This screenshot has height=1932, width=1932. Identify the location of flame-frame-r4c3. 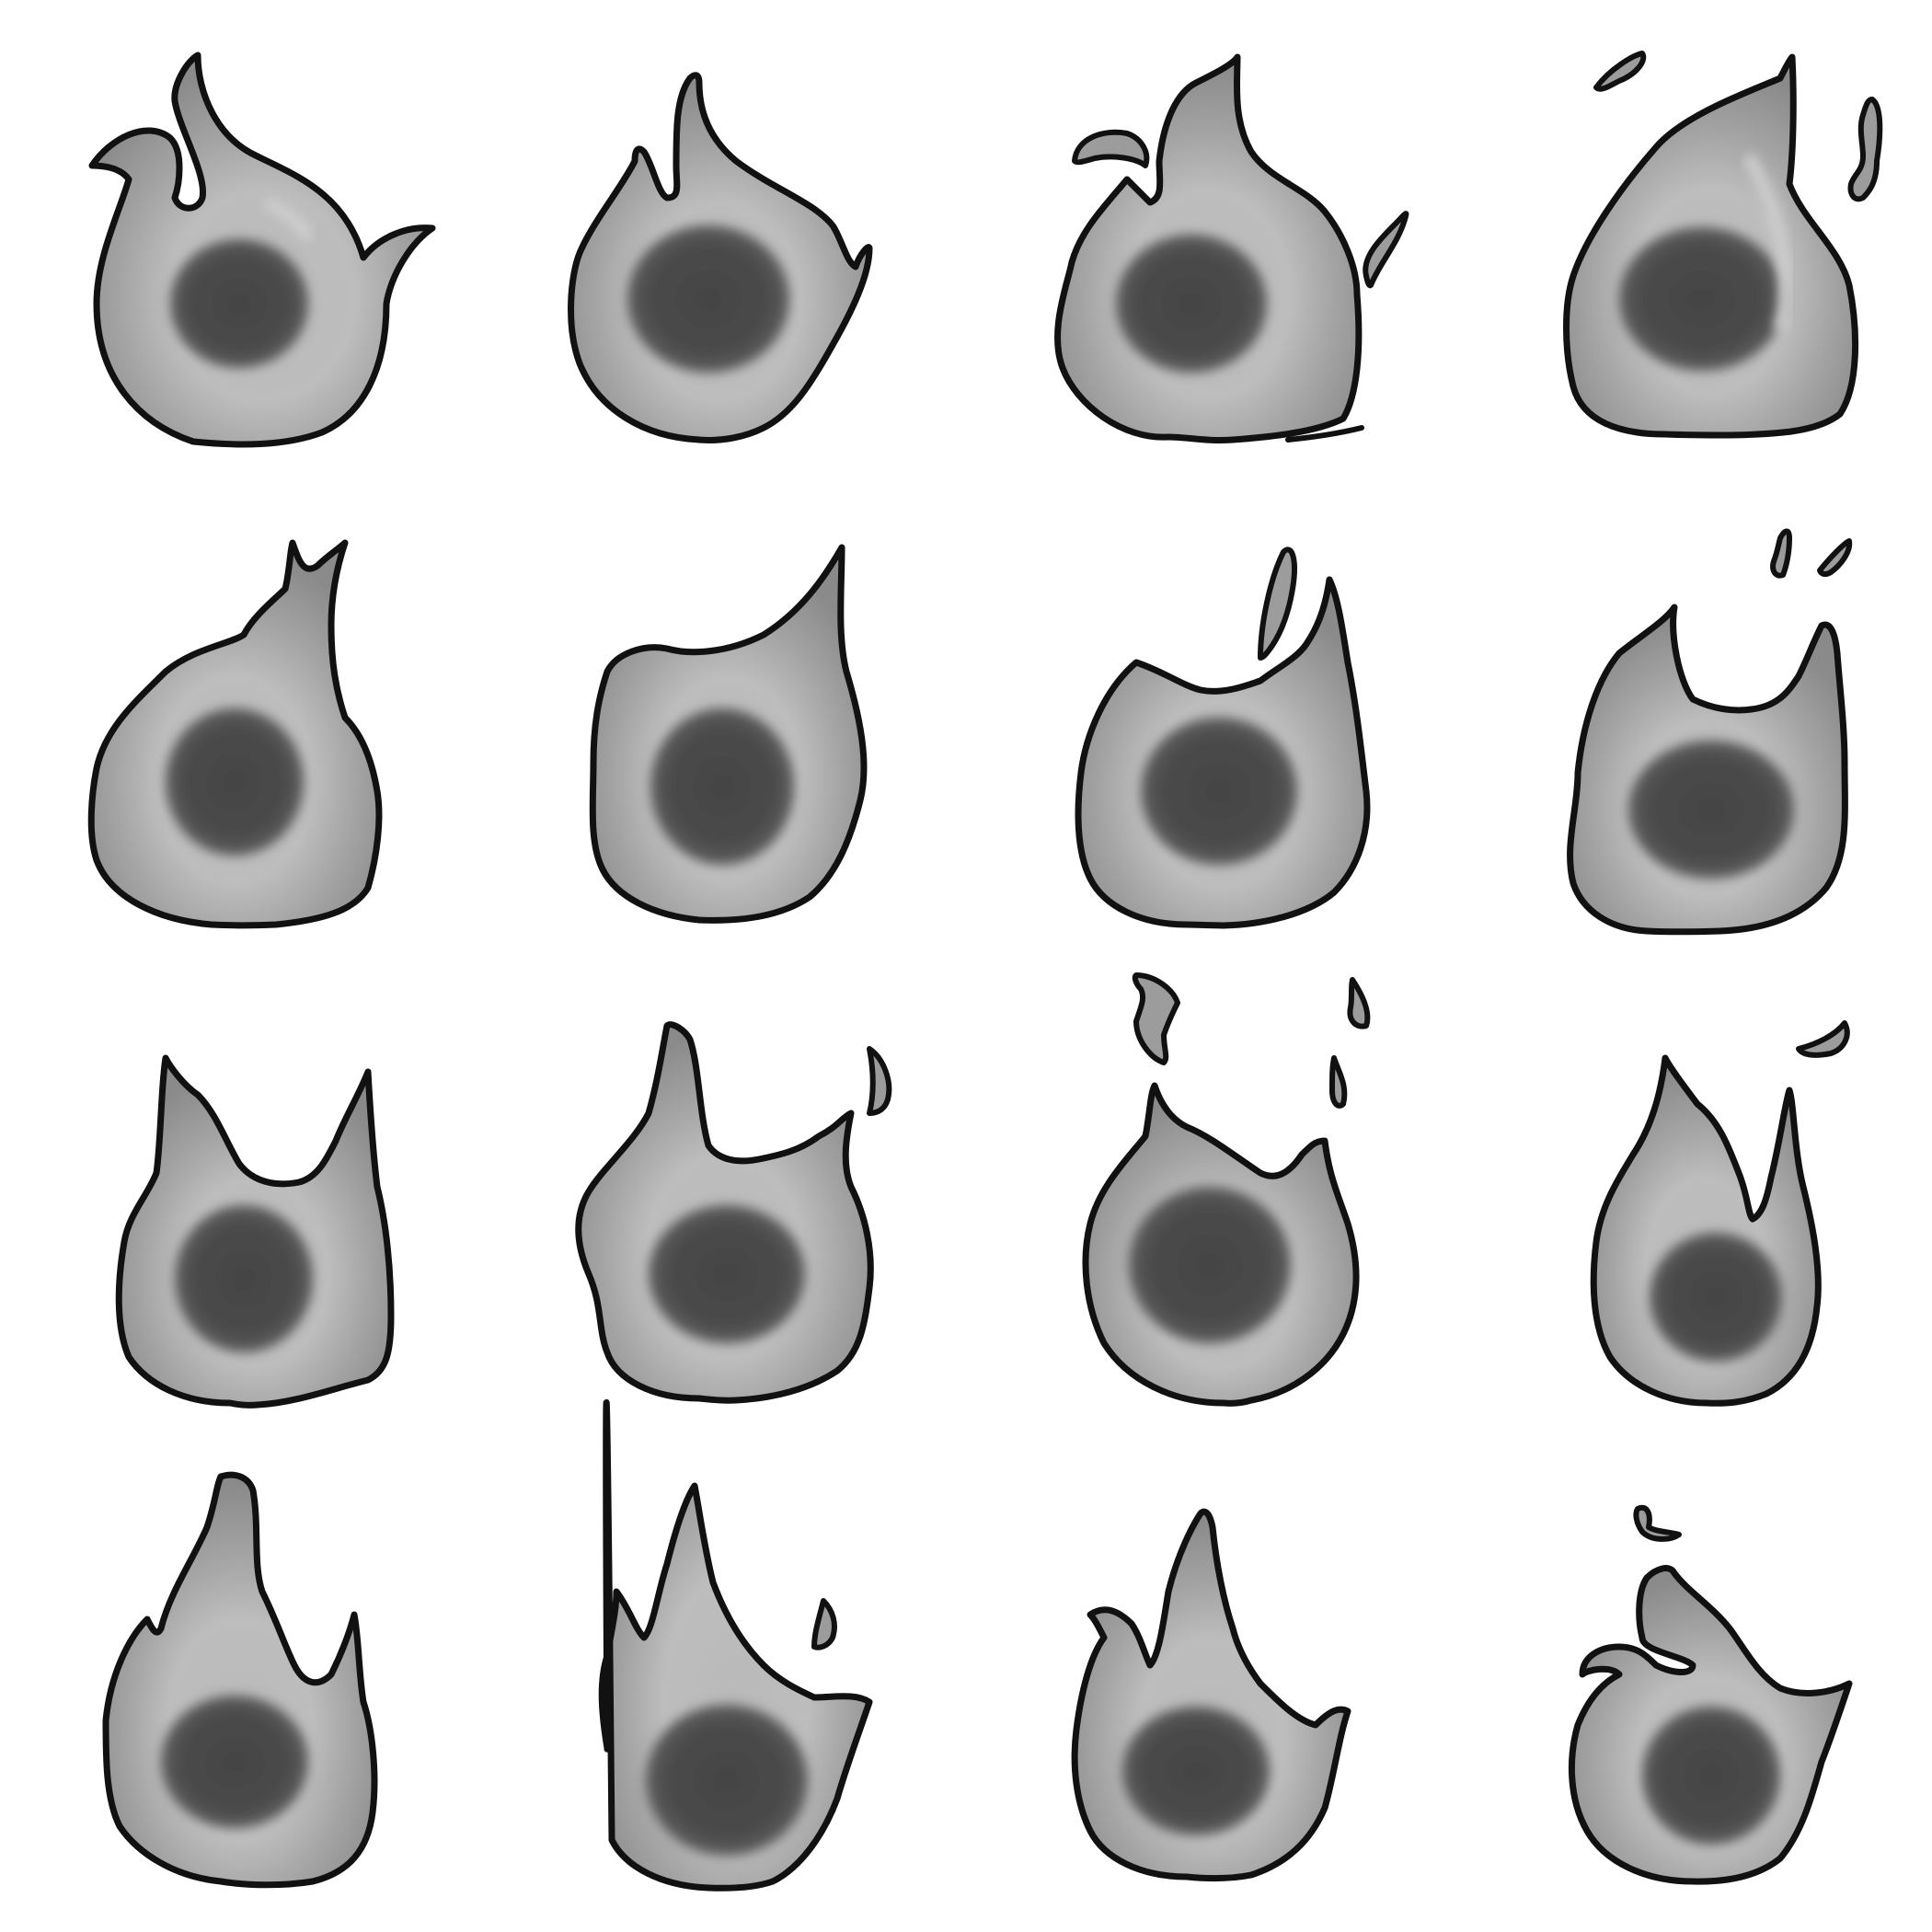
(1211, 1695).